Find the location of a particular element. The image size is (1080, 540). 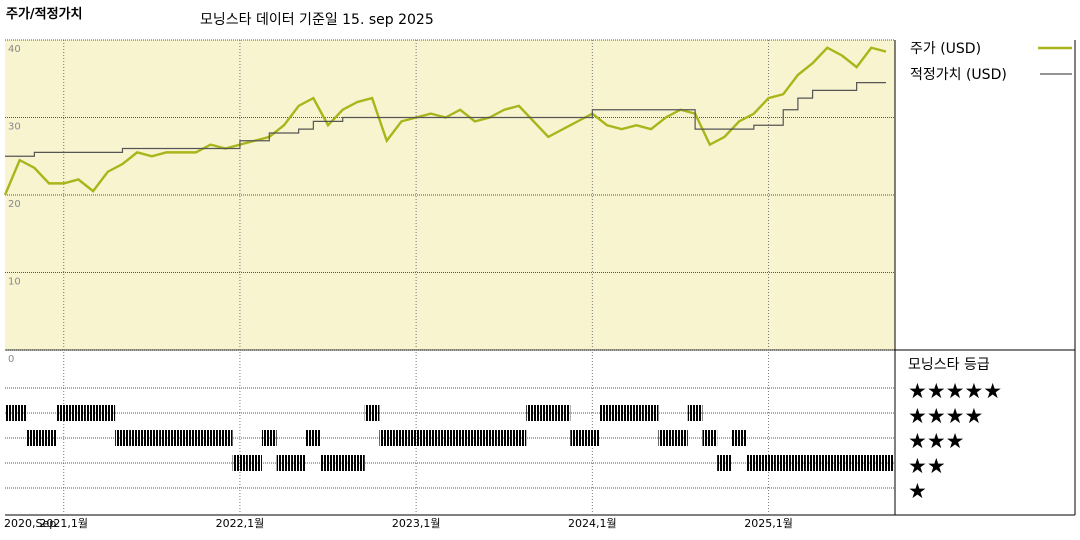

x-tick-label: 2024,1월 is located at coordinates (592, 523).